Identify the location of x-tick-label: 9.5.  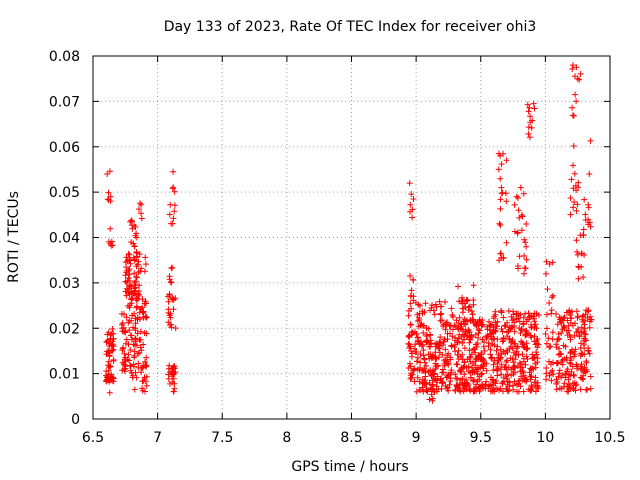
(481, 438).